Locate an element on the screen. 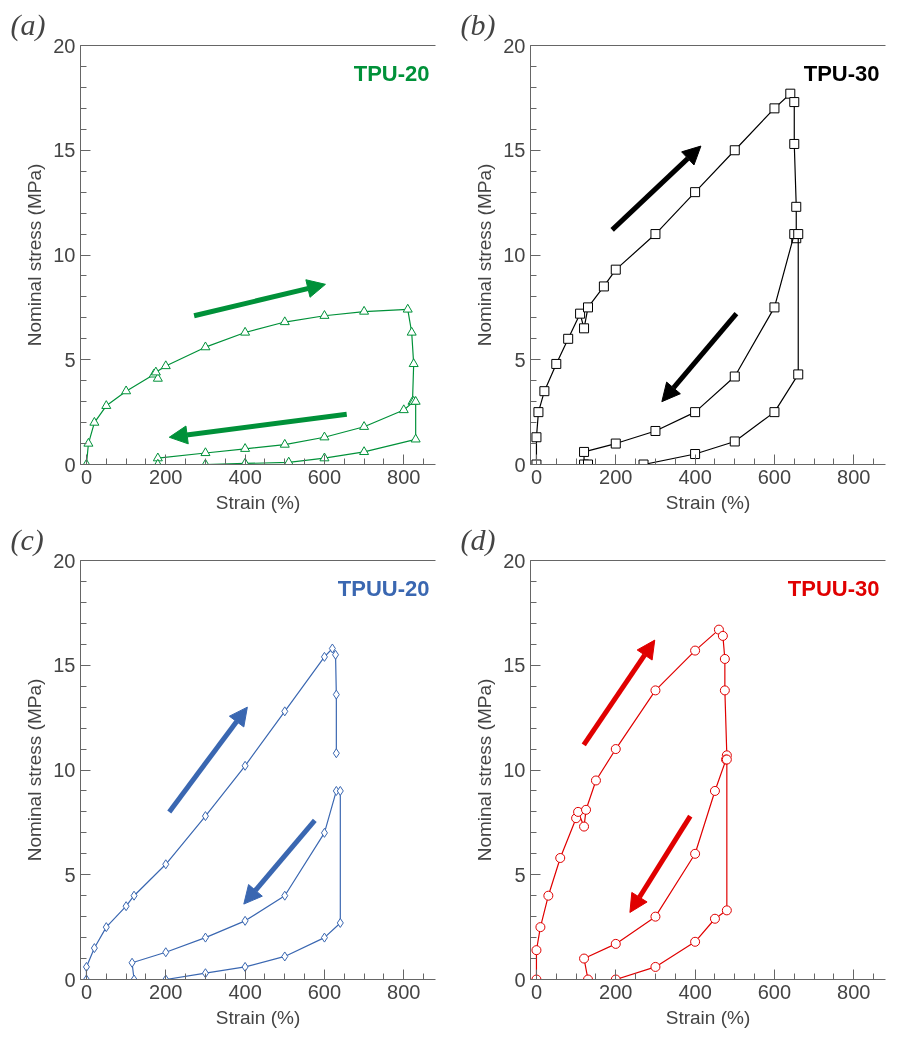  series-label: TPU-30 is located at coordinates (841, 73).